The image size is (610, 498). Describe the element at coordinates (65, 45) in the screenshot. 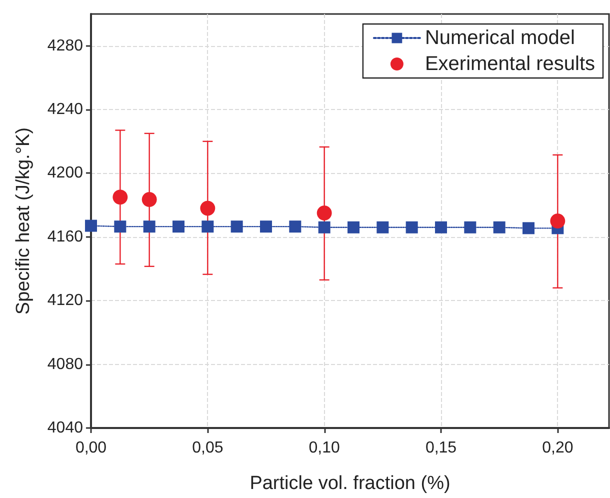

I see `y-tick-label: 4280` at that location.